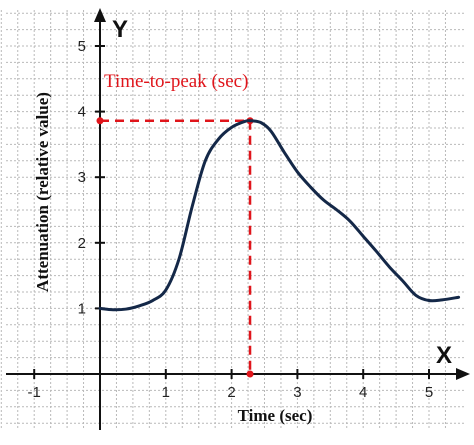 This screenshot has width=474, height=445. Describe the element at coordinates (444, 355) in the screenshot. I see `x-axis-letter: X` at that location.